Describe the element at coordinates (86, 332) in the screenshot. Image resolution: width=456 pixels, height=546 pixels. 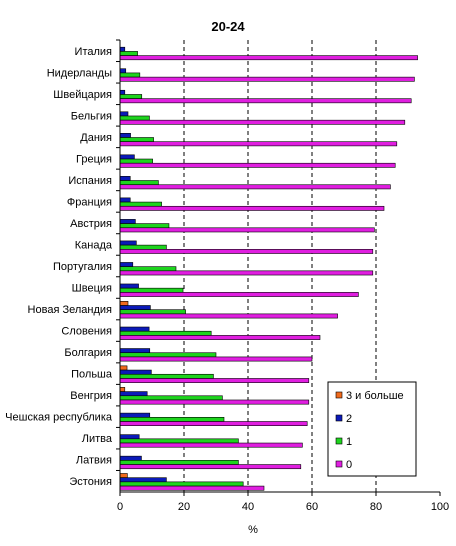
I see `category-label-13: Словения` at that location.